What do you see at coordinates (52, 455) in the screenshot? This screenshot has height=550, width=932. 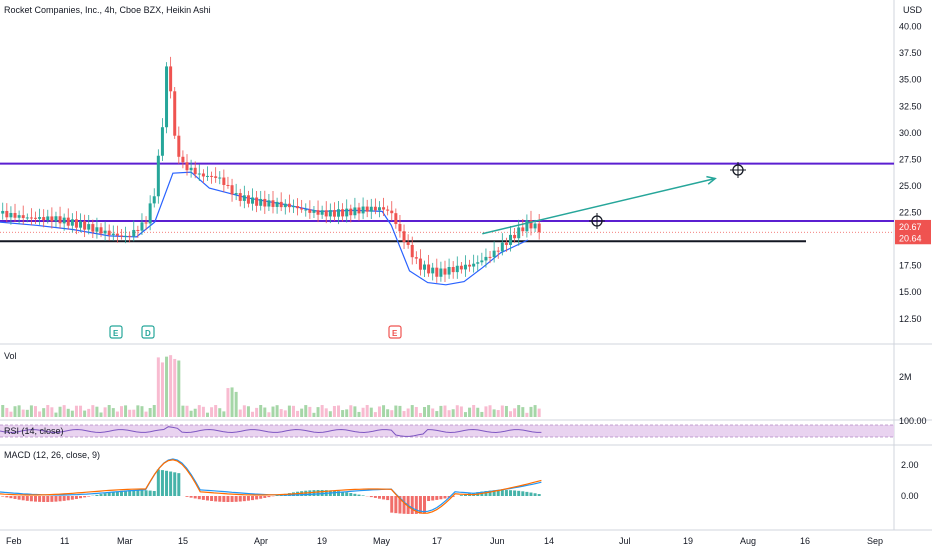 I see `macd-pane-label: MACD (12, 26, close, 9)` at bounding box center [52, 455].